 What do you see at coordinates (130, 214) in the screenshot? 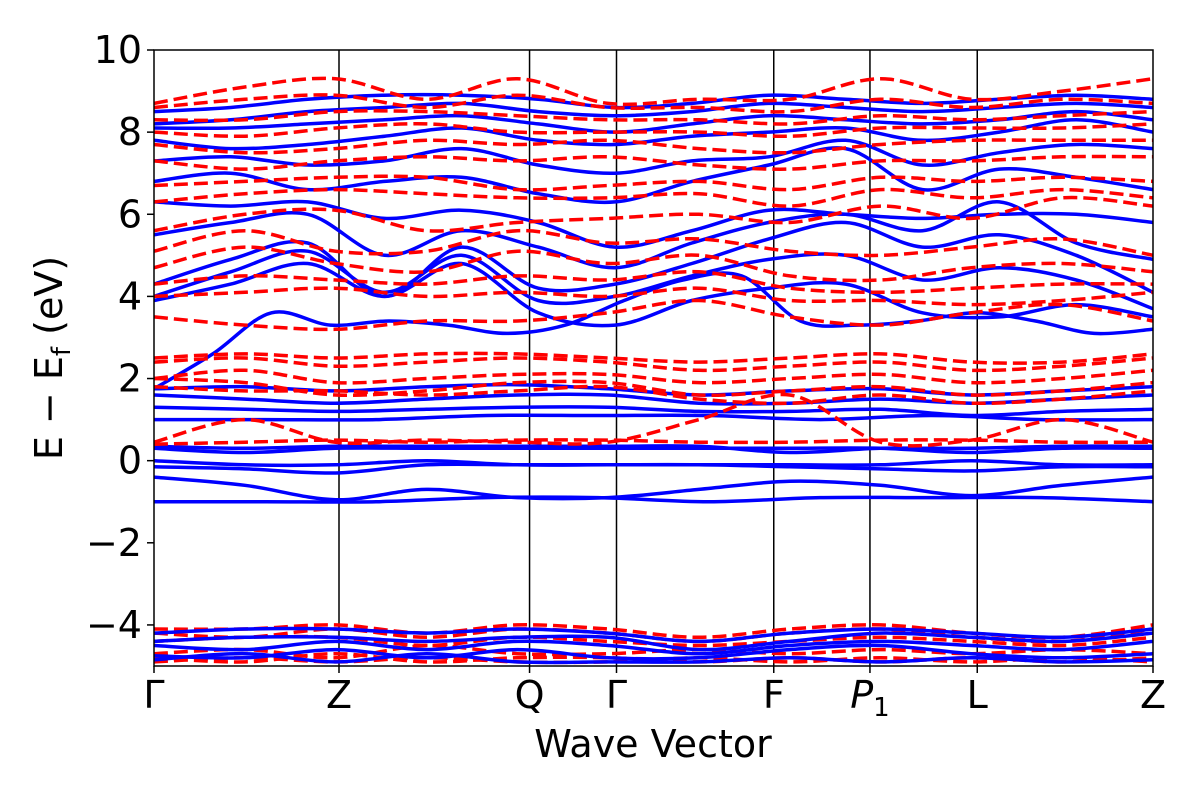
I see `y-tick-label: 6` at bounding box center [130, 214].